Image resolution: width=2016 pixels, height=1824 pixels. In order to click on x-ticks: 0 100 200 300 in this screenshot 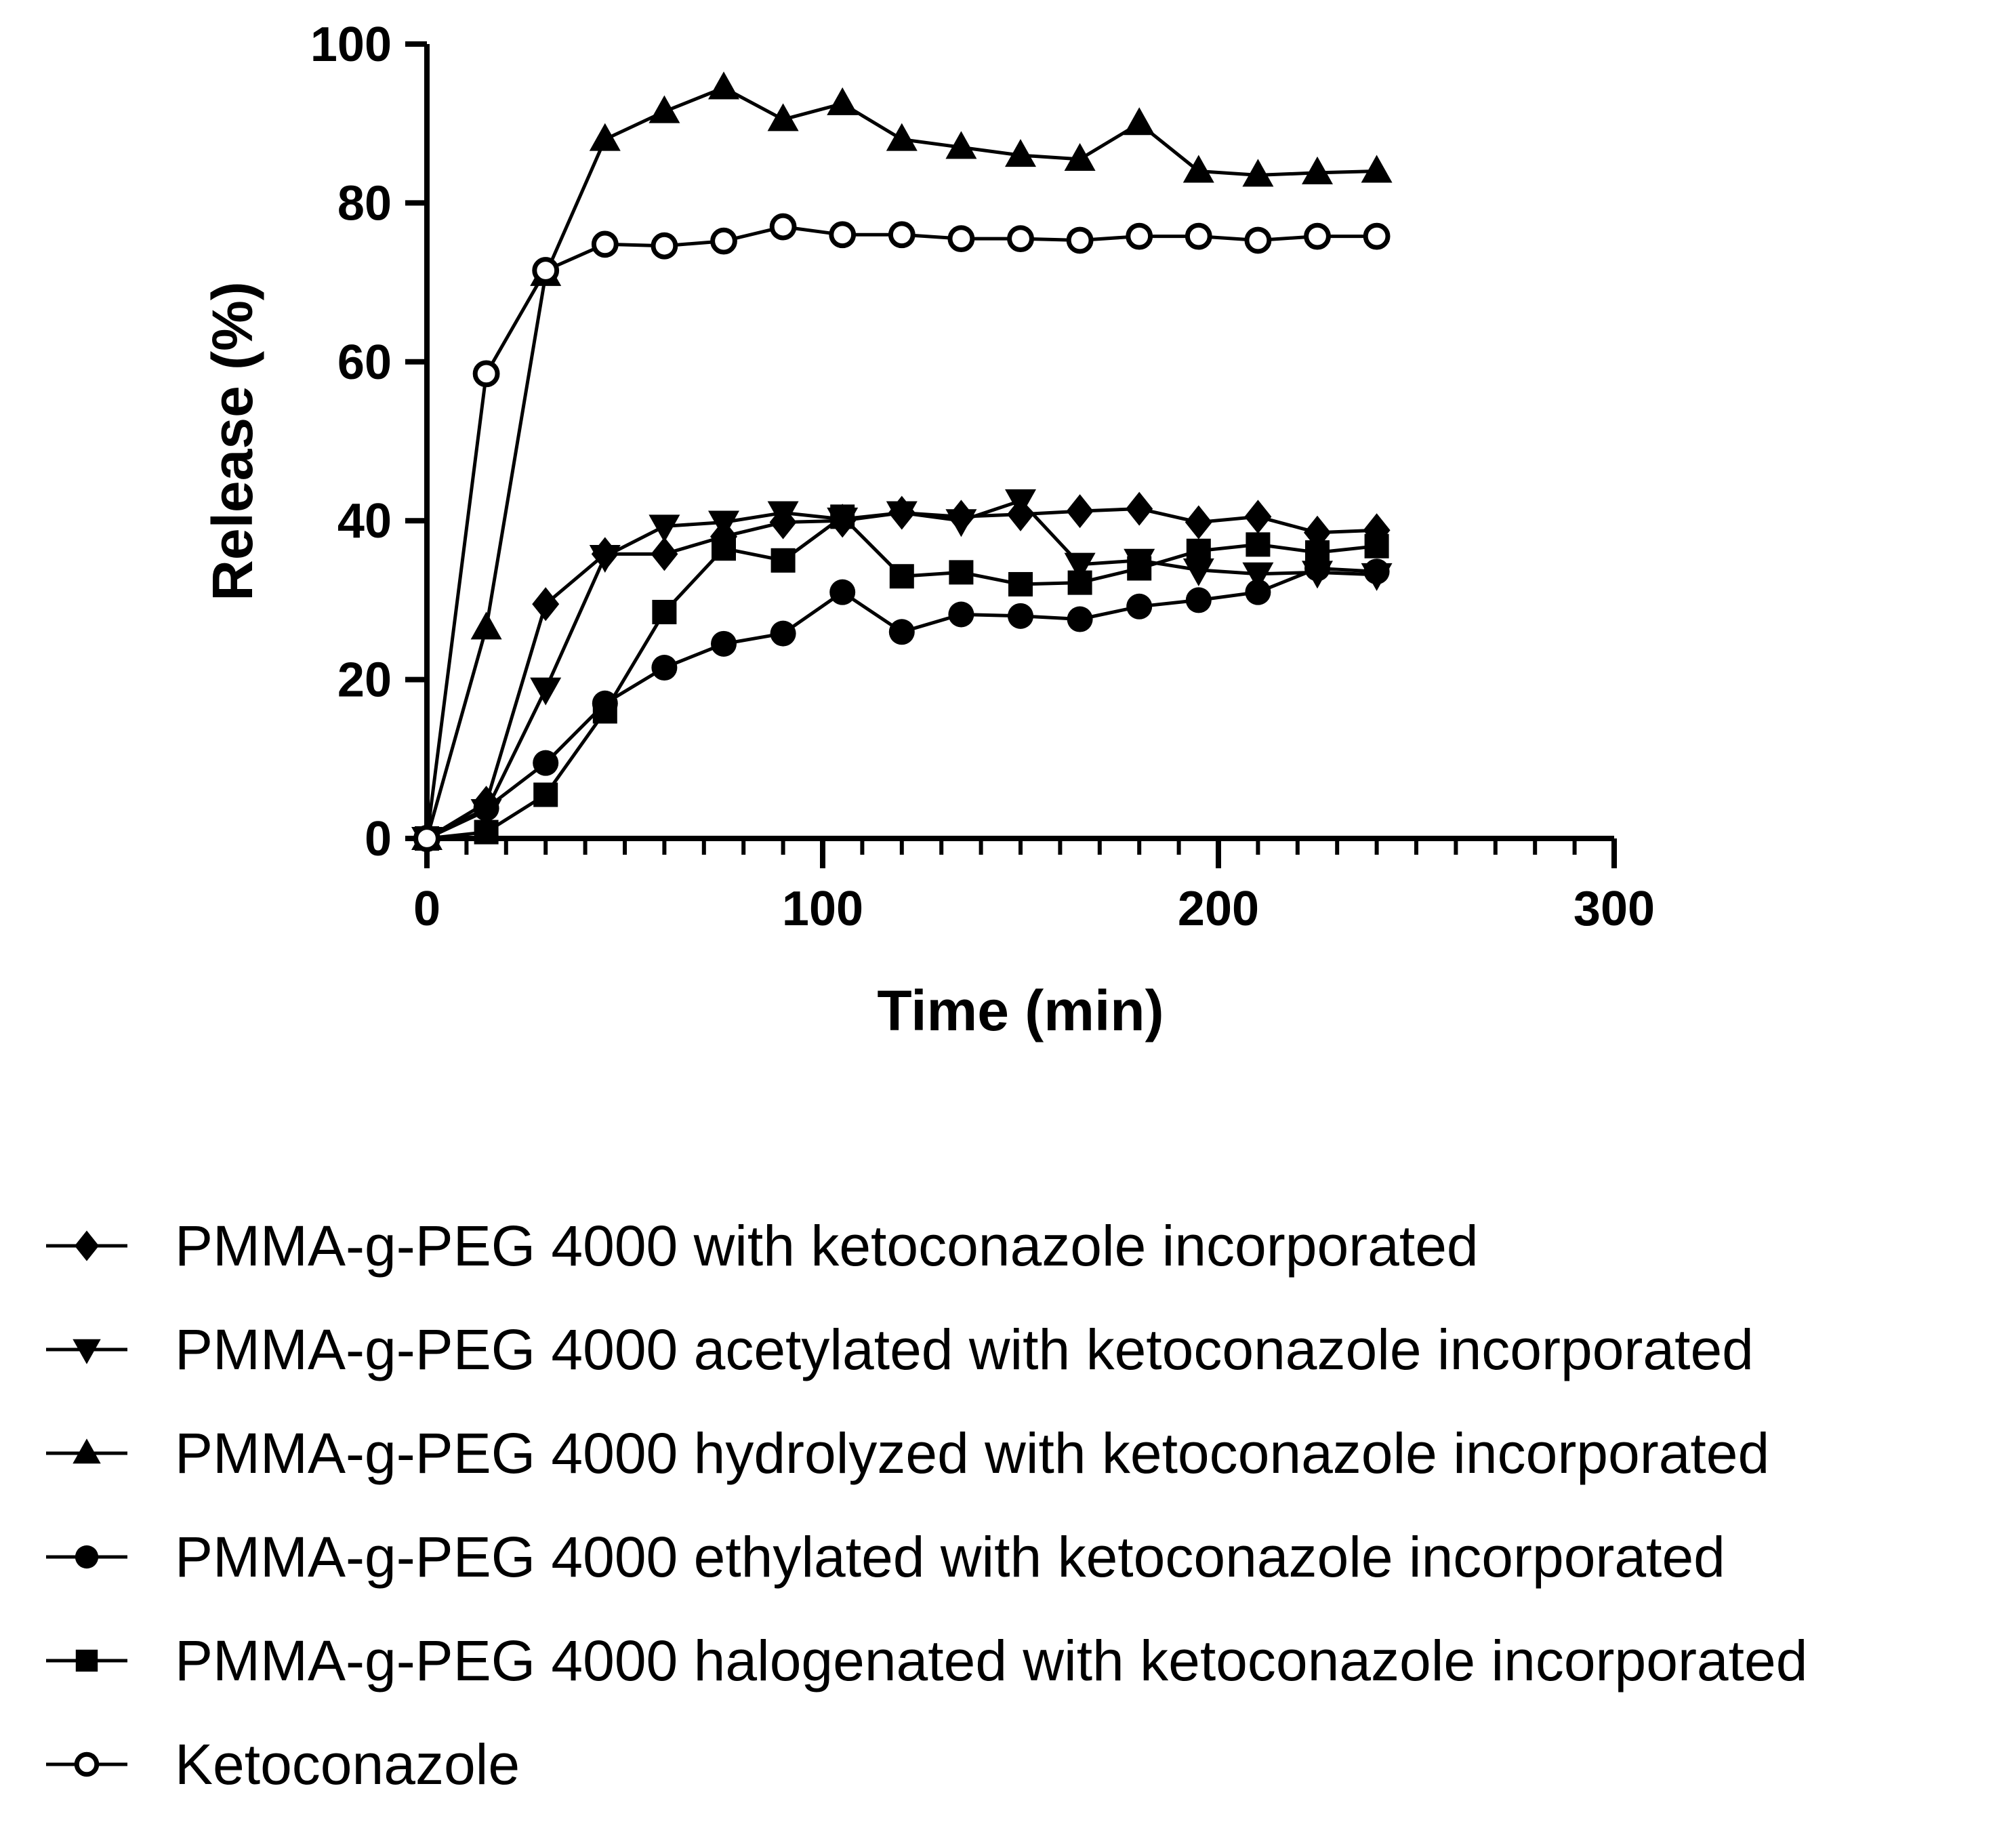, I will do `click(1034, 887)`.